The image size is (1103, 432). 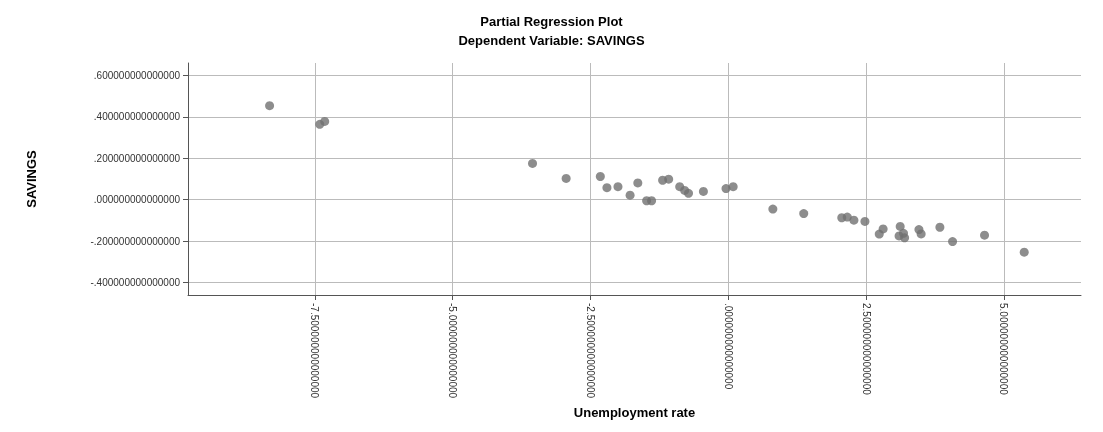 I want to click on x-tick-label: 5.000000000000000, so click(x=1004, y=349).